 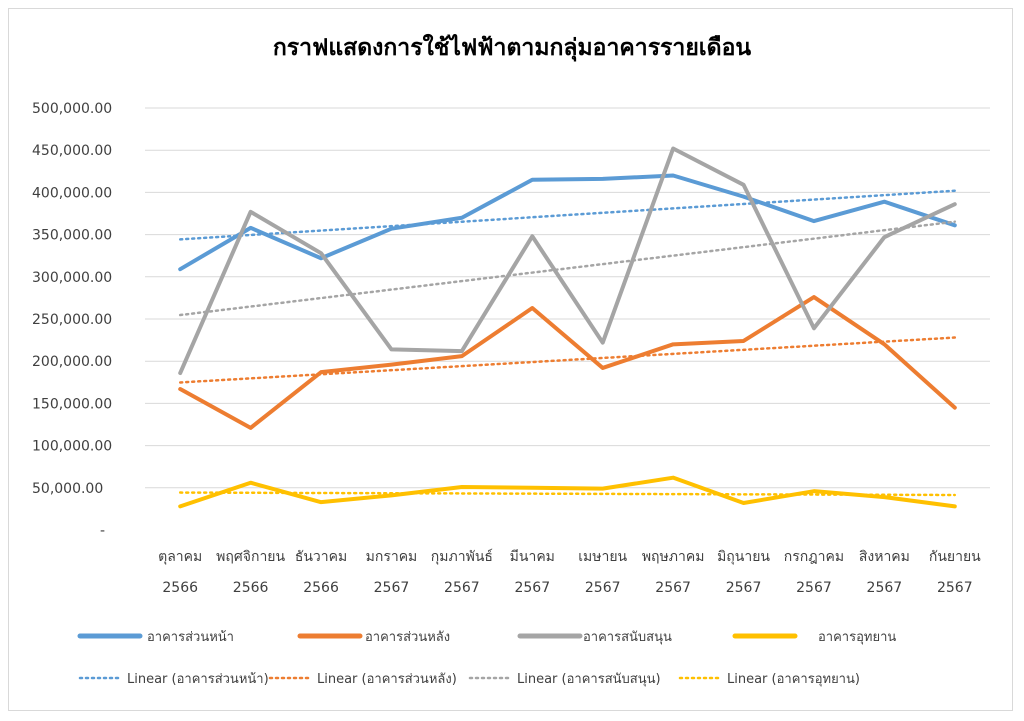 What do you see at coordinates (72, 278) in the screenshot?
I see `y-tick-label: 300,000.00` at bounding box center [72, 278].